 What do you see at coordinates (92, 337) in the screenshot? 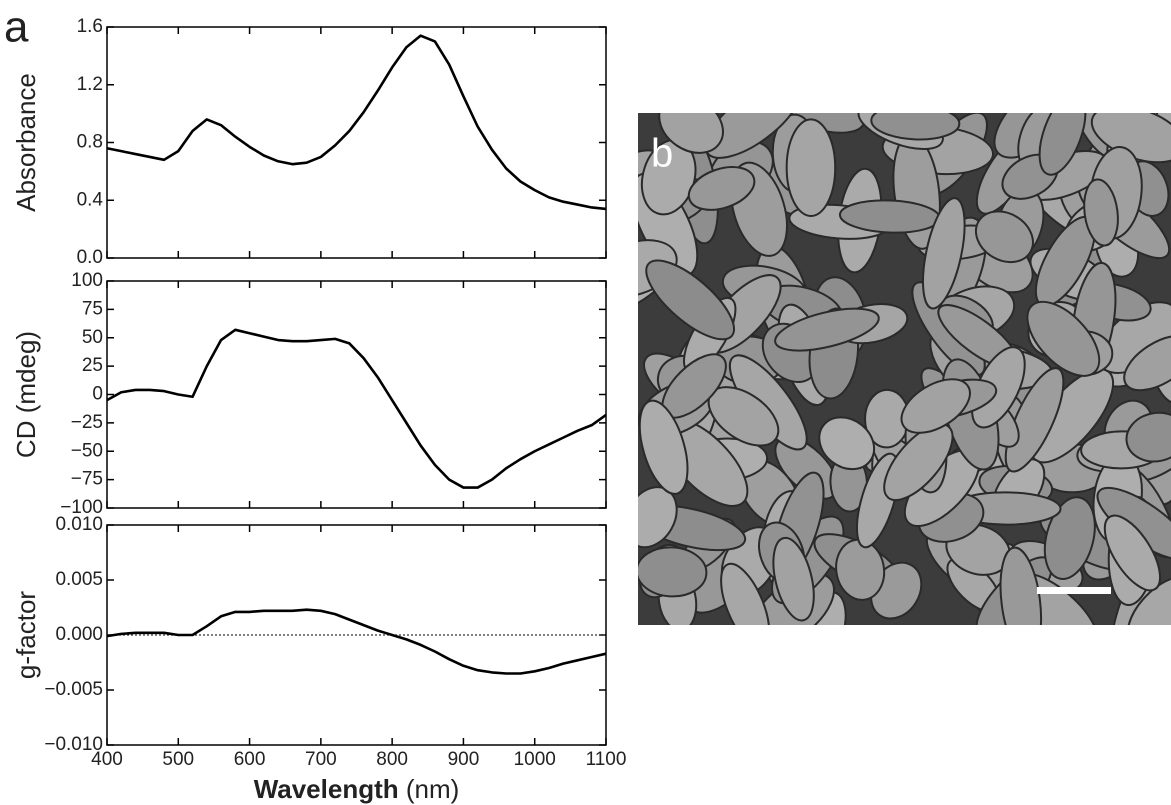
I see `y-tick-label: 50` at bounding box center [92, 337].